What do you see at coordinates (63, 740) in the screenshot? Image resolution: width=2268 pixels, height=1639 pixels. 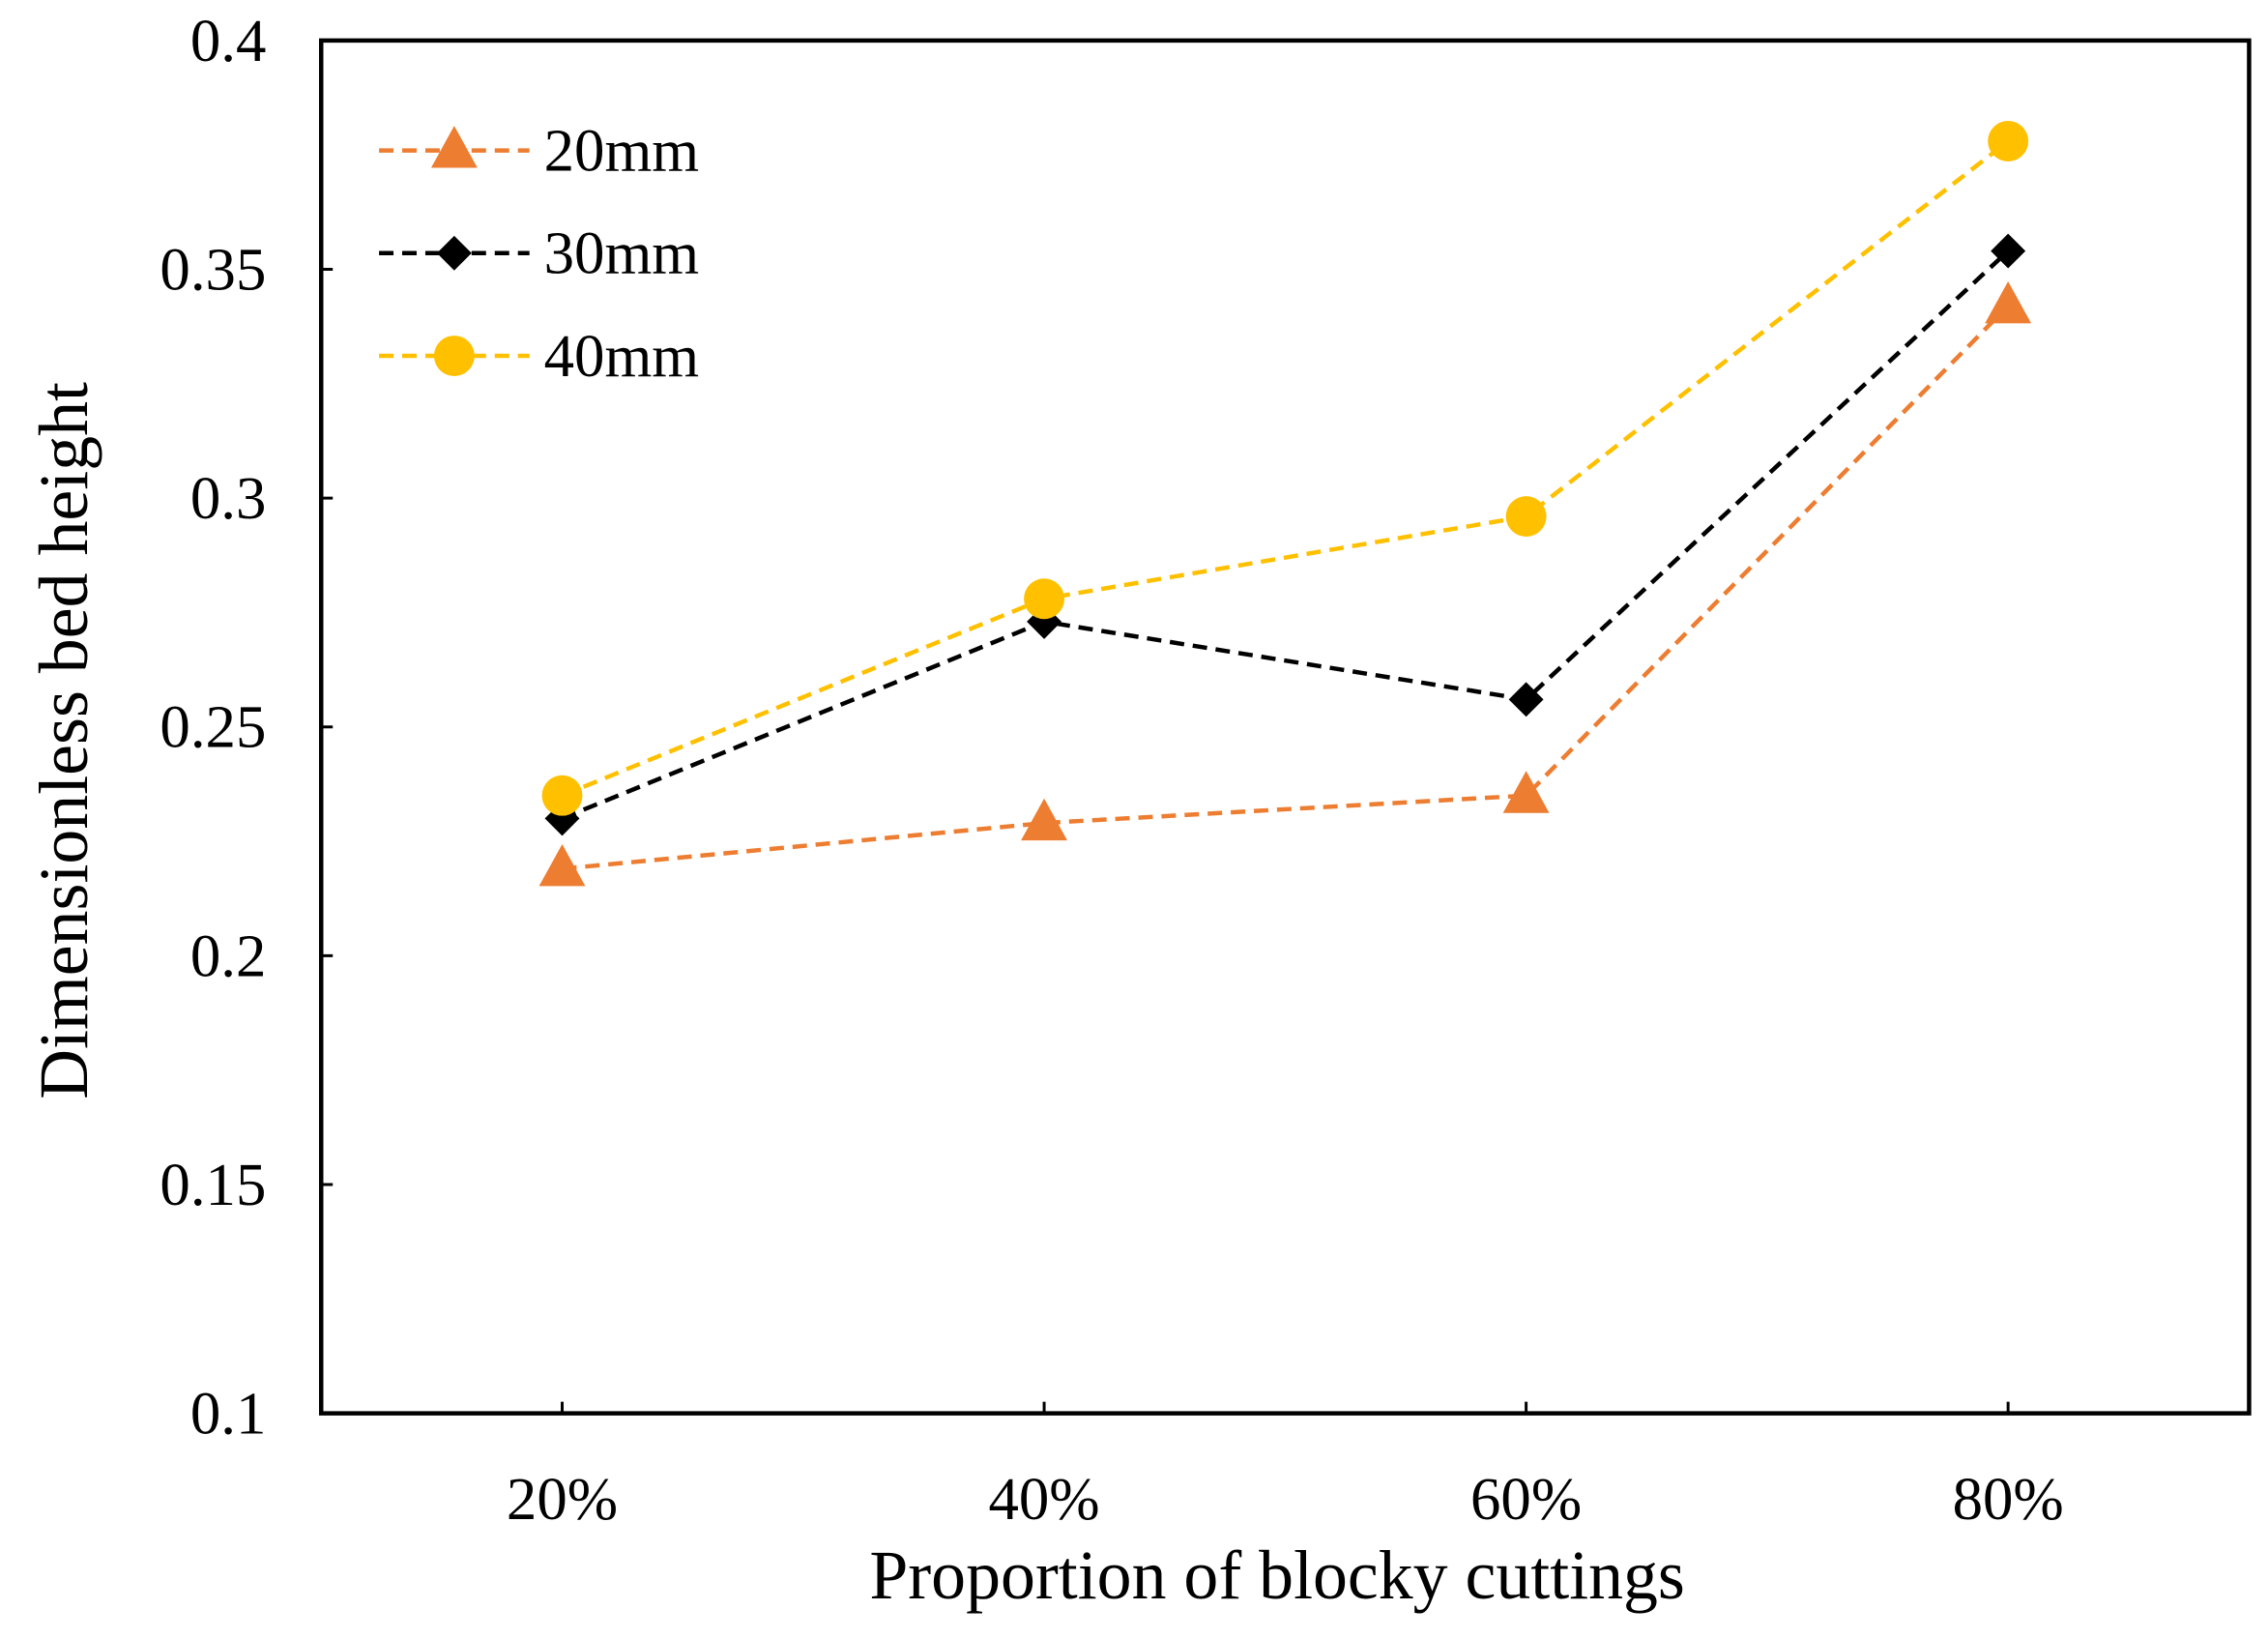 I see `y-axis-label: Dimensionless bed height` at bounding box center [63, 740].